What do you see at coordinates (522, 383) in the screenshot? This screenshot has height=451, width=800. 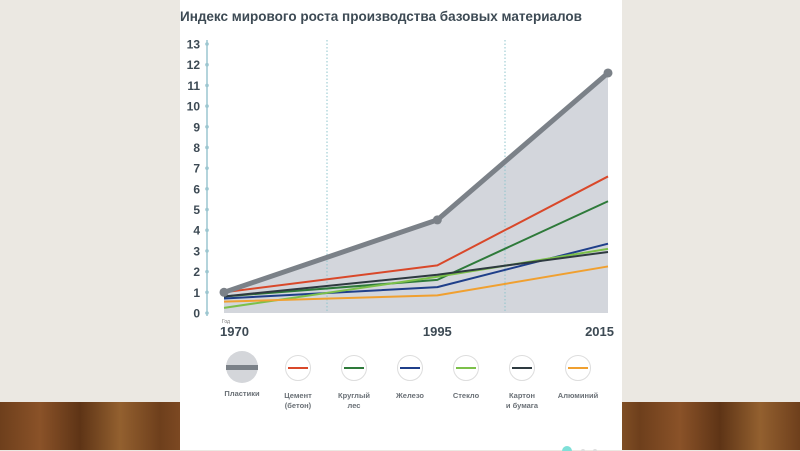 I see `legend-item: Картон и бумага` at bounding box center [522, 383].